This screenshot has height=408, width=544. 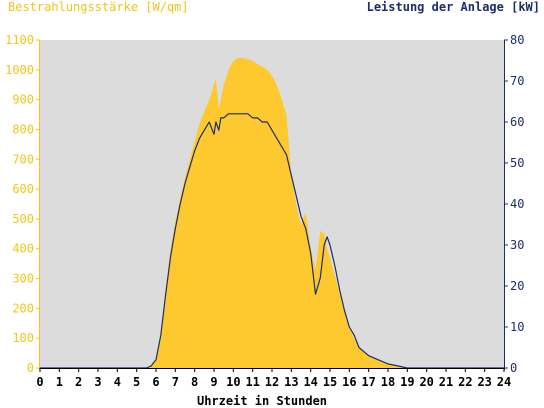 What do you see at coordinates (23, 189) in the screenshot?
I see `left-tick-label: 600` at bounding box center [23, 189].